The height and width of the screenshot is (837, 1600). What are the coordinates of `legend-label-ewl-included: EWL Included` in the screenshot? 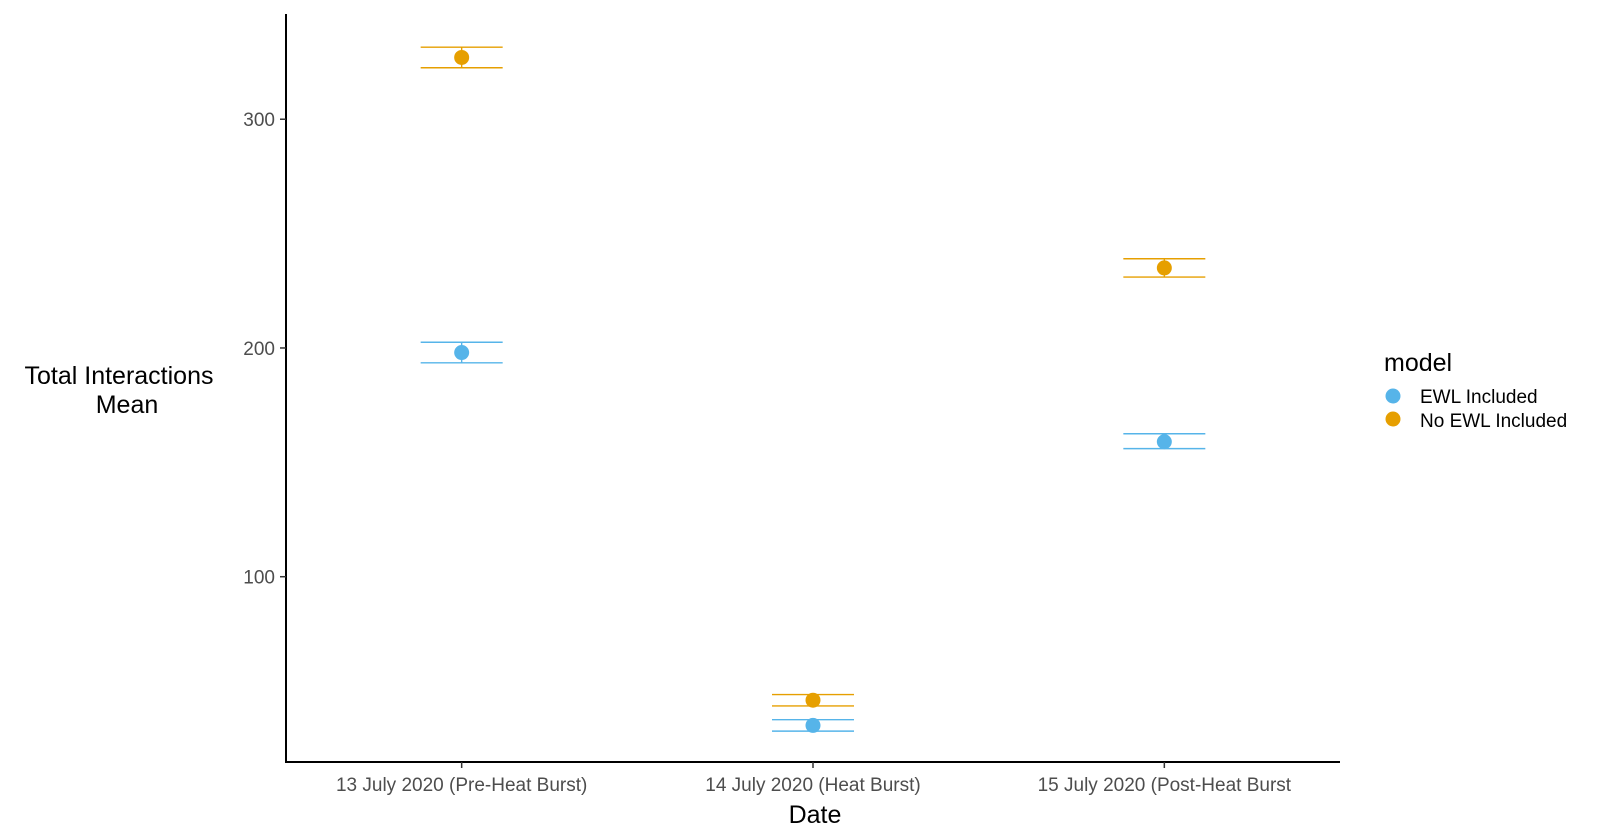 It's located at (1479, 397).